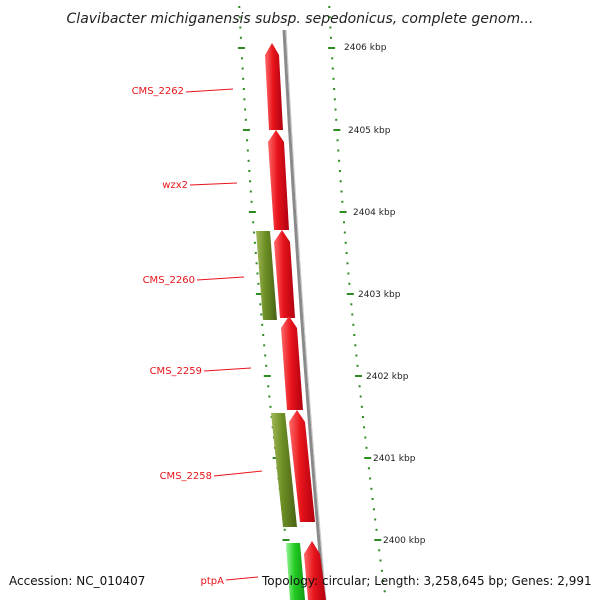 The width and height of the screenshot is (600, 600). What do you see at coordinates (394, 459) in the screenshot?
I see `tick-label-2401: 2401 kbp` at bounding box center [394, 459].